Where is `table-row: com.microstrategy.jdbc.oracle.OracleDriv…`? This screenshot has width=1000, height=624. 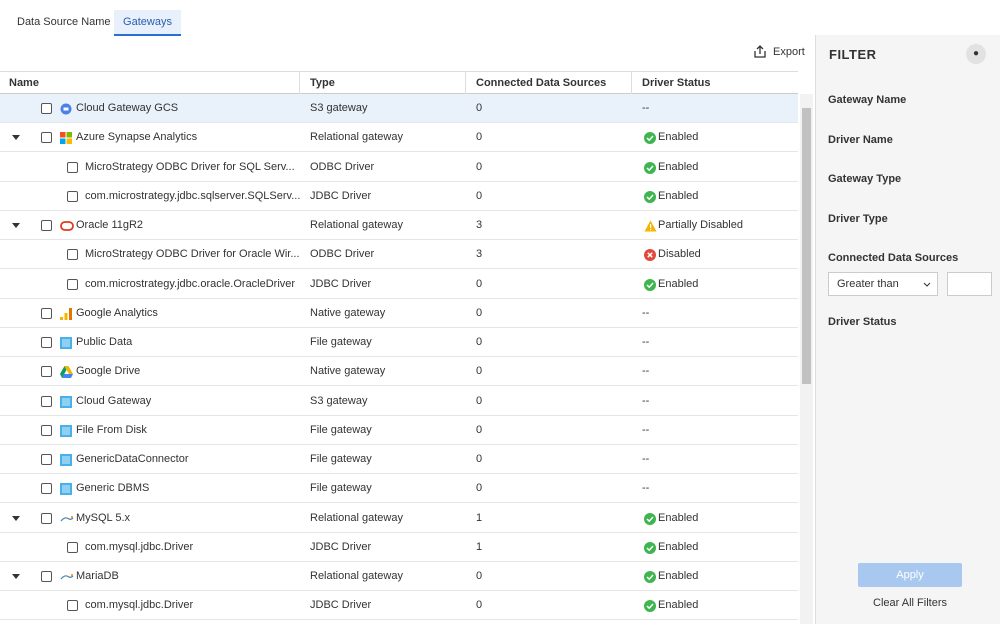
table-row: com.microstrategy.jdbc.oracle.OracleDriv… is located at coordinates (399, 284).